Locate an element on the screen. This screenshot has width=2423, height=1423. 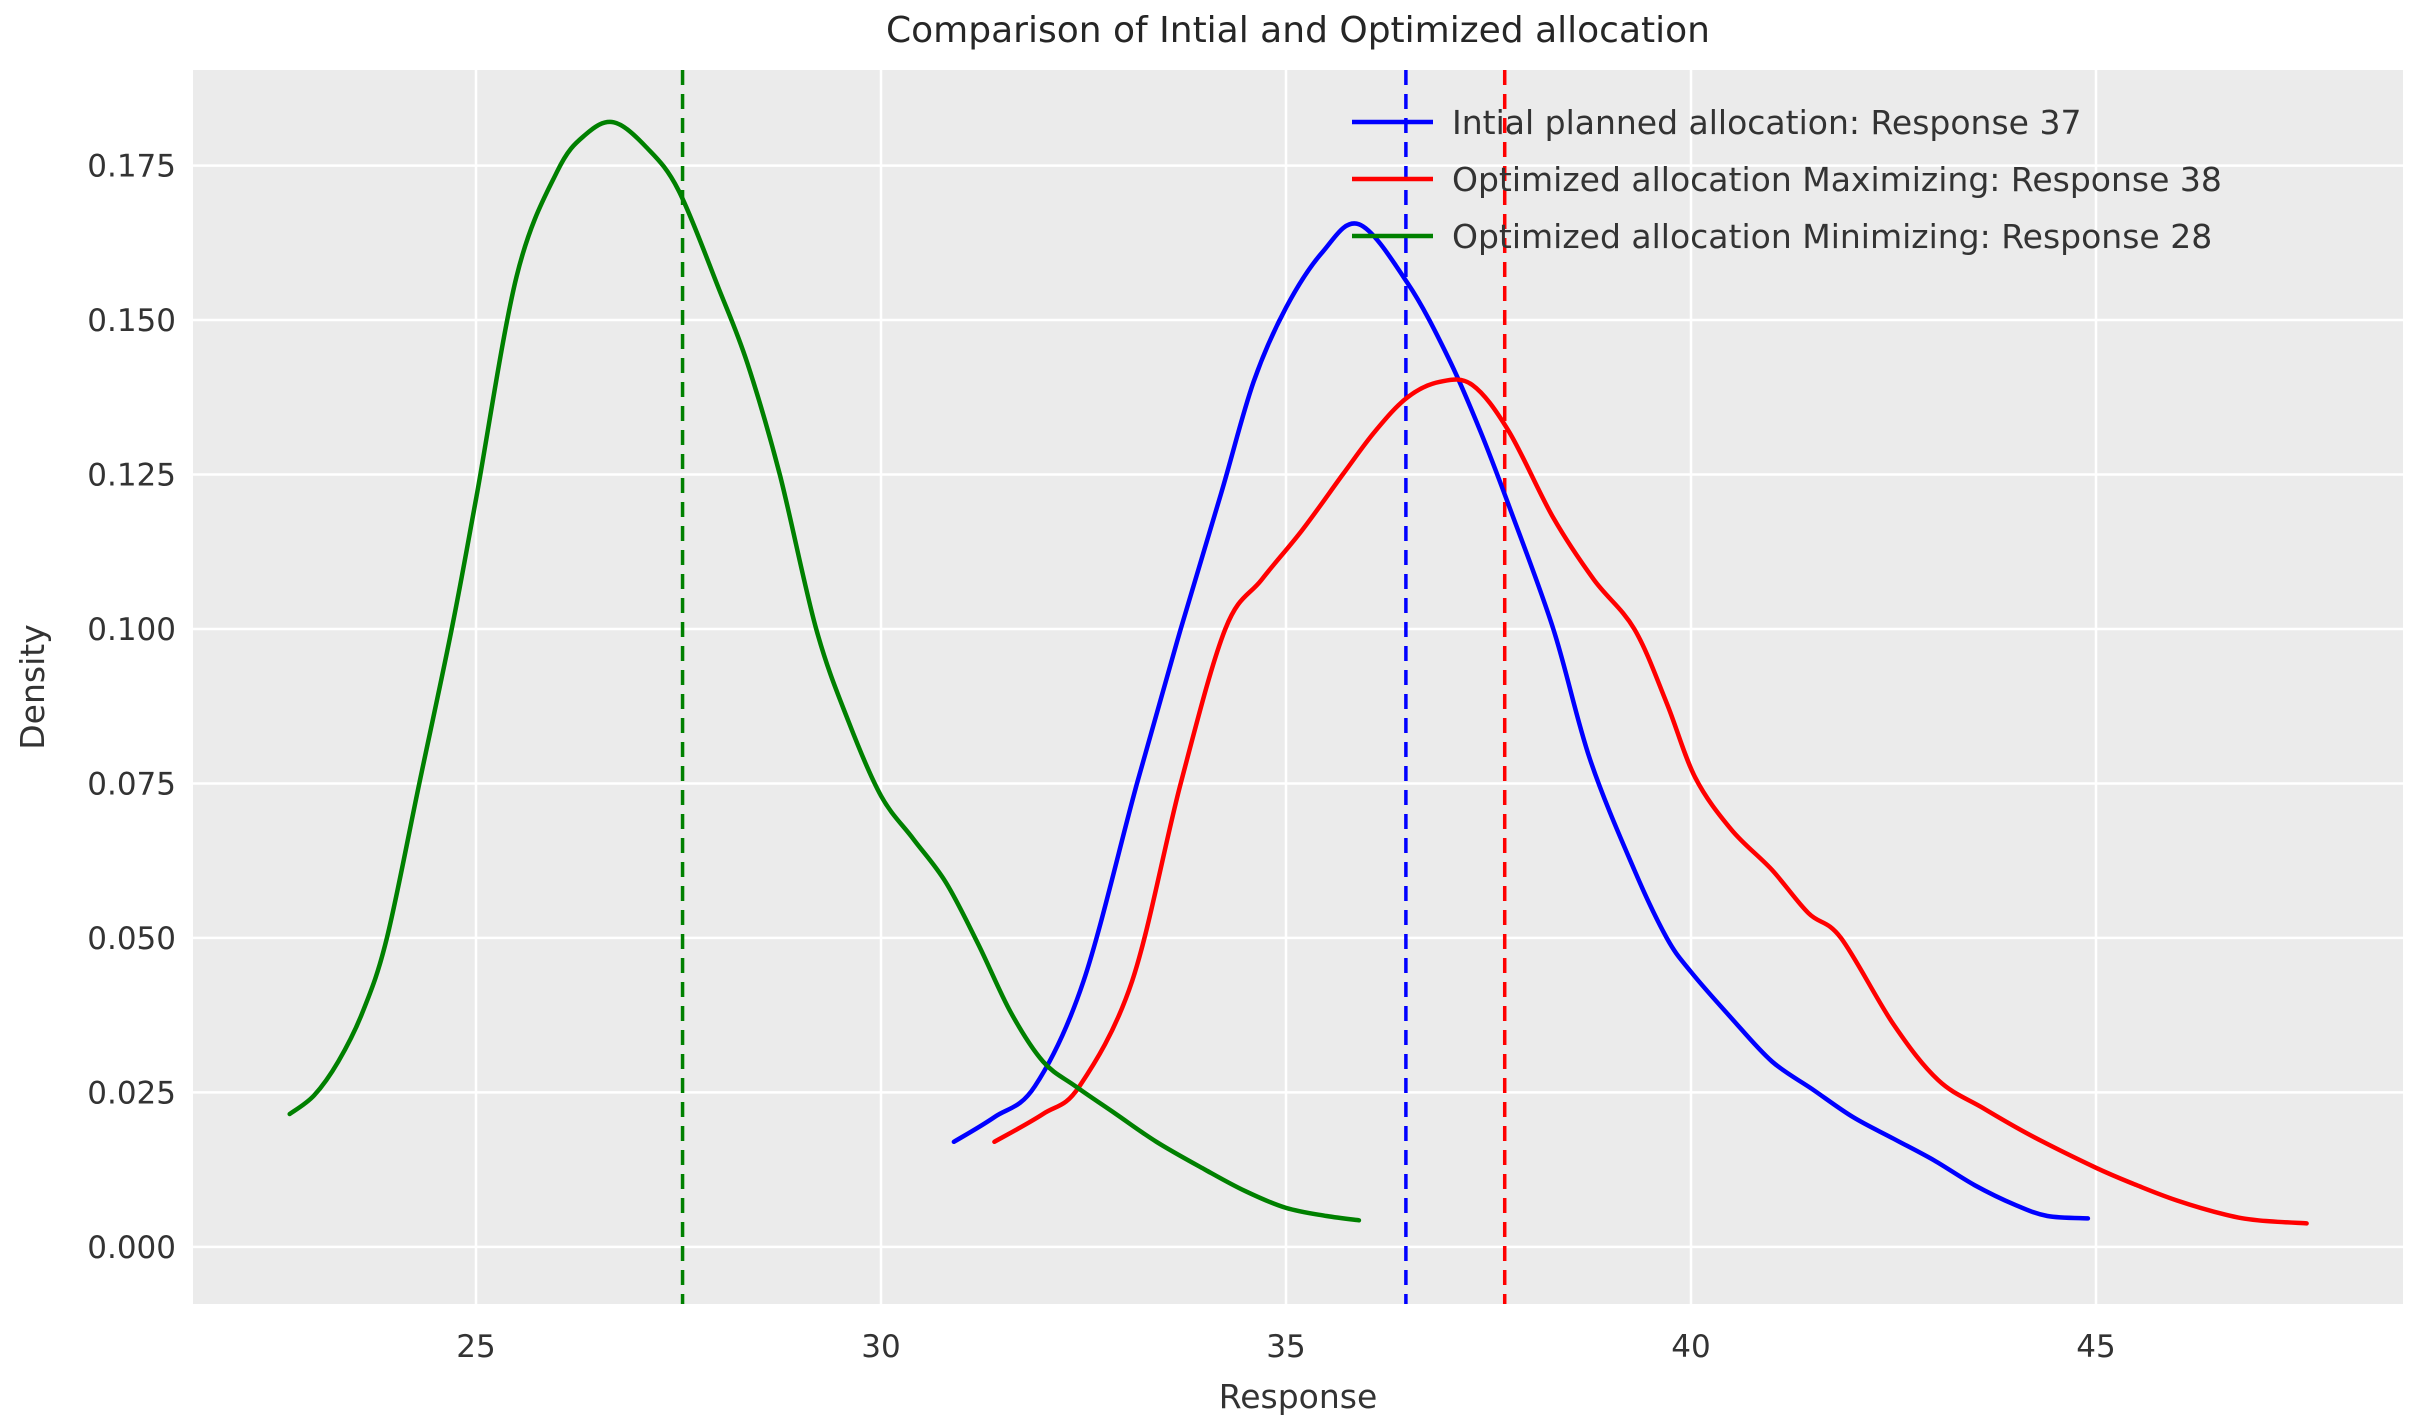
x-tick-label-30: 30 is located at coordinates (880, 1347).